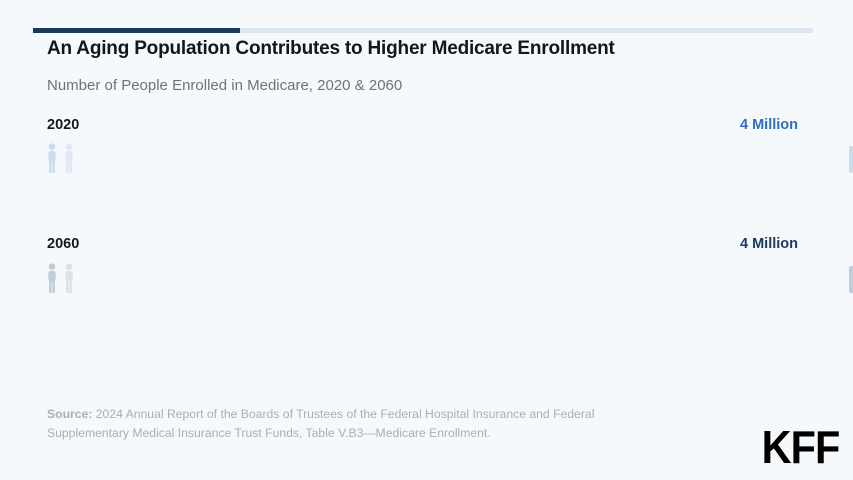 This screenshot has width=853, height=480. I want to click on pictograph-row-2020: 2020 4 Million, so click(426, 148).